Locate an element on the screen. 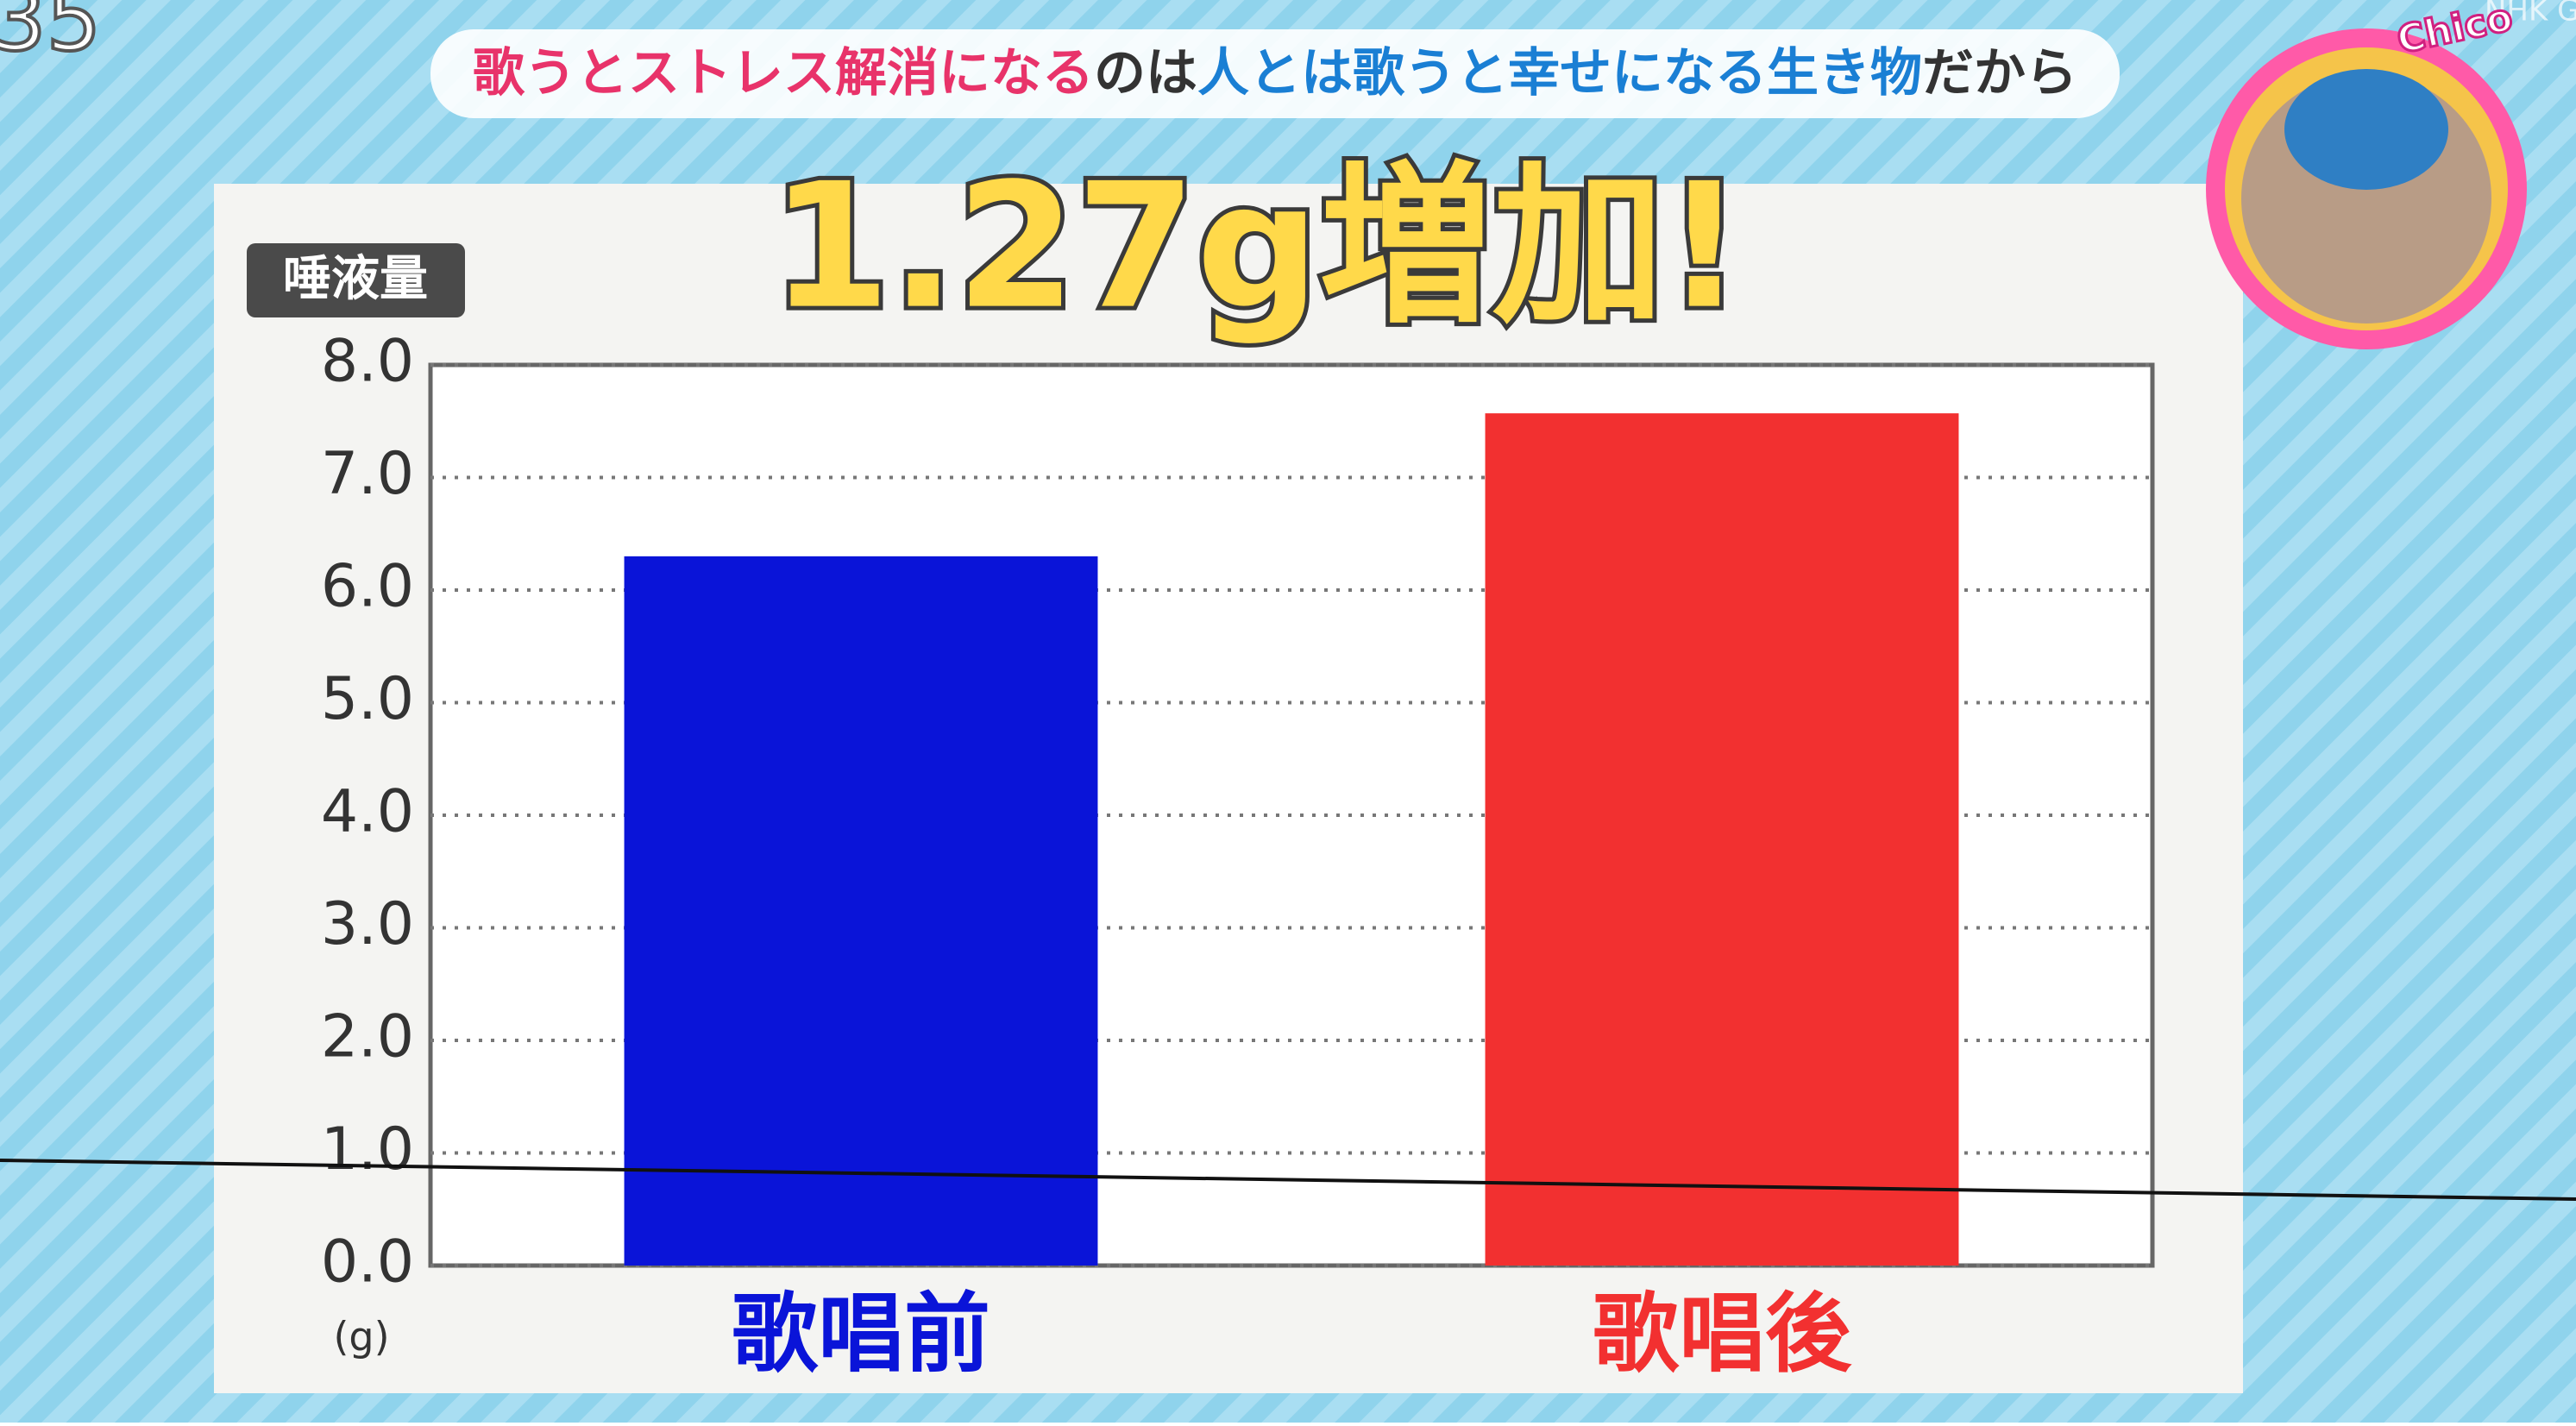 Image resolution: width=2576 pixels, height=1426 pixels. y-axis-label: 唾液量 is located at coordinates (355, 279).